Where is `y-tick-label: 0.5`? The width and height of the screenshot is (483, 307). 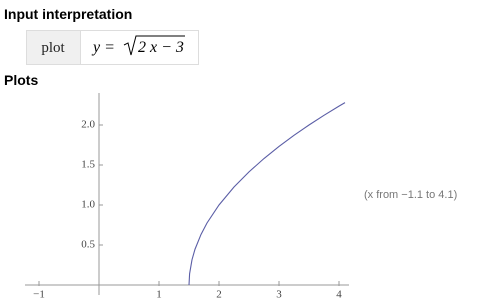 y-tick-label: 0.5 is located at coordinates (88, 245).